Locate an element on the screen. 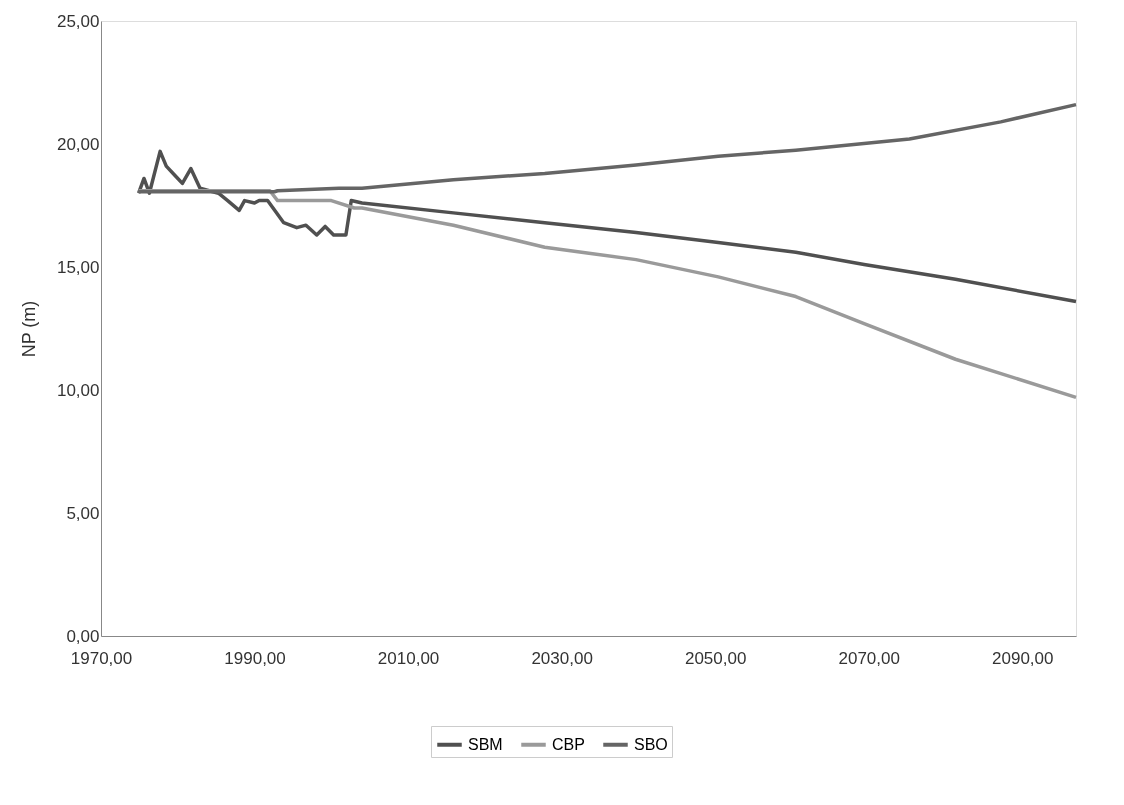 The height and width of the screenshot is (805, 1124). x-tick-label: 2030,00 is located at coordinates (562, 658).